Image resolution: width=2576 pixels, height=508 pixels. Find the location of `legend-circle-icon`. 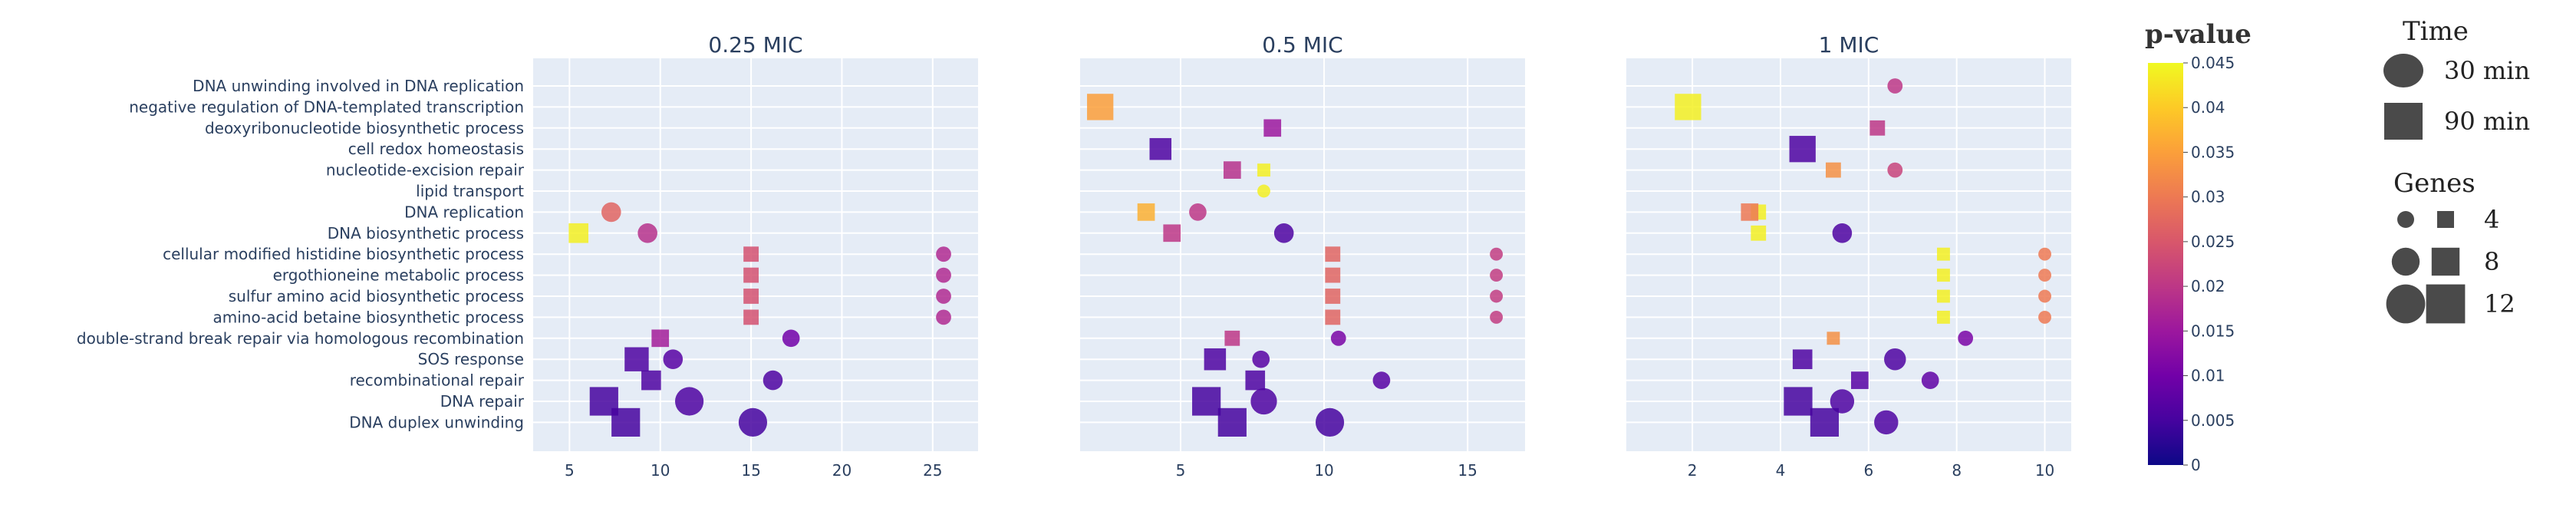

legend-circle-icon is located at coordinates (2403, 70).